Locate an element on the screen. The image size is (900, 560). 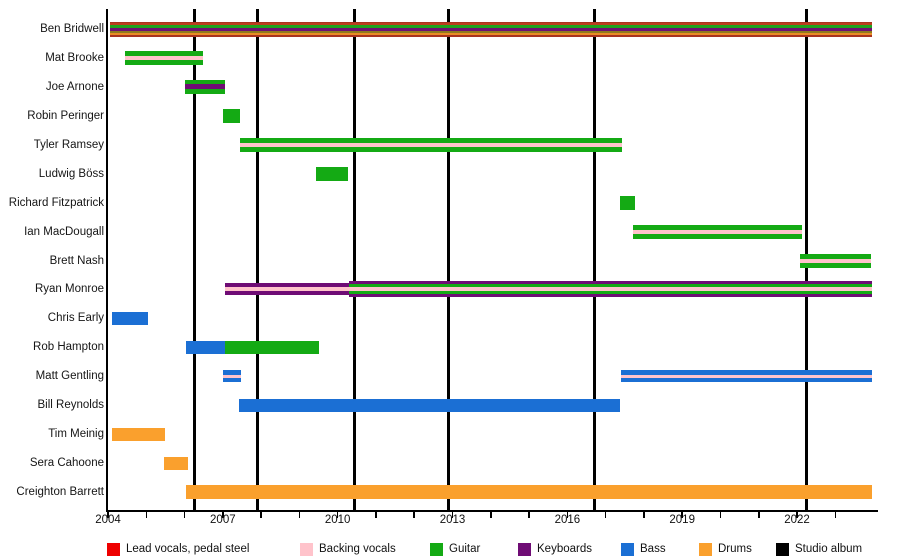
legend-label: Bass is located at coordinates (653, 549).